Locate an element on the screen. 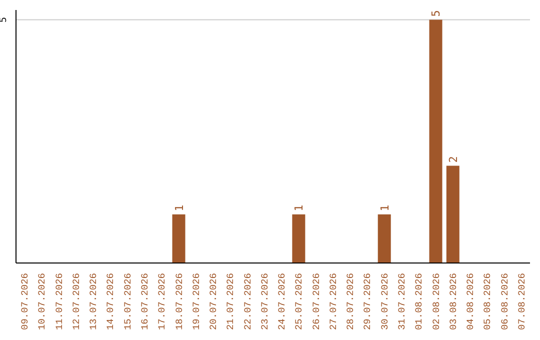 This screenshot has width=540, height=340. x-tick-label: 05.08.2026 is located at coordinates (488, 301).